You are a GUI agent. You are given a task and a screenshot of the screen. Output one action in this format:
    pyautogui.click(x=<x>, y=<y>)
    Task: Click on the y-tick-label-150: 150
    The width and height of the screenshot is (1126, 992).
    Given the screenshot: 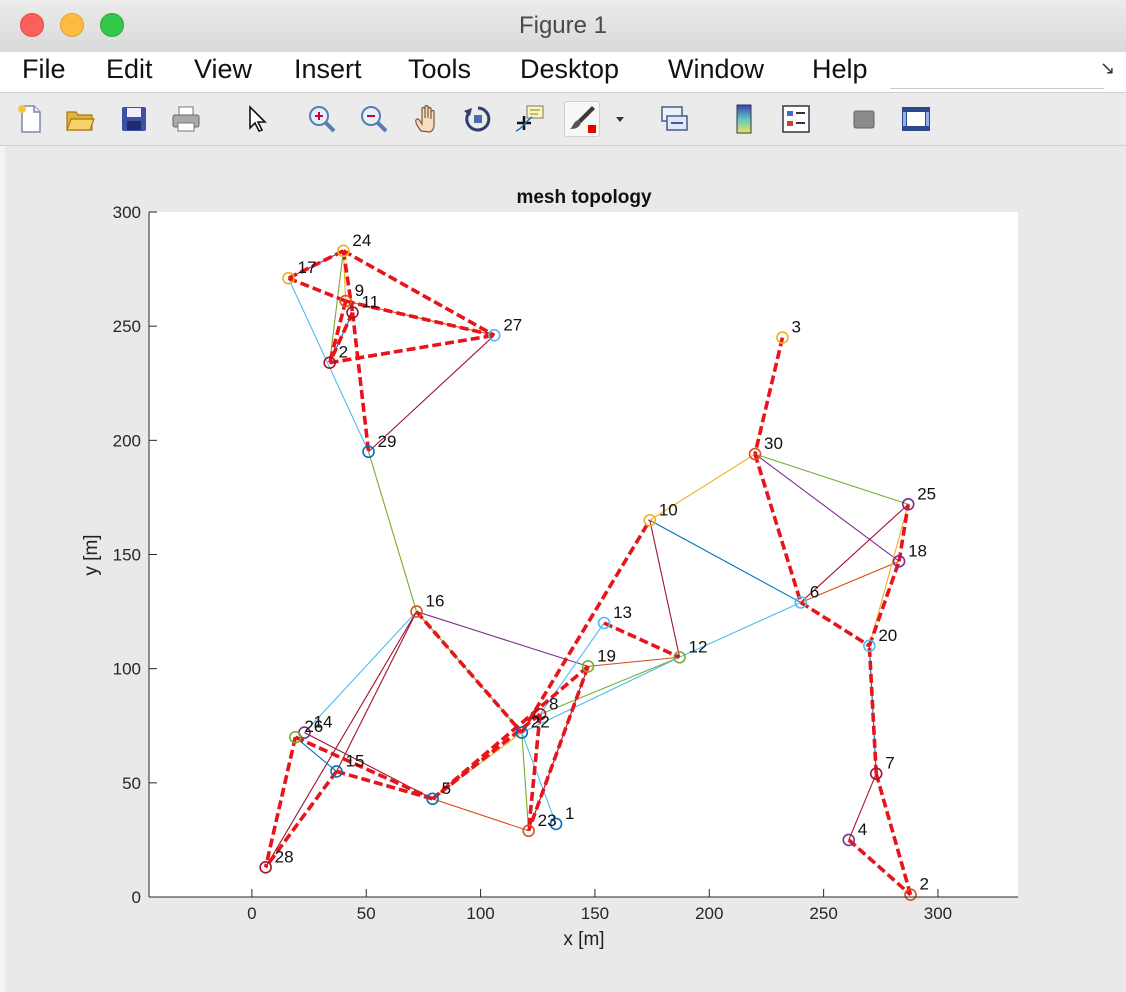 What is the action you would take?
    pyautogui.click(x=127, y=555)
    